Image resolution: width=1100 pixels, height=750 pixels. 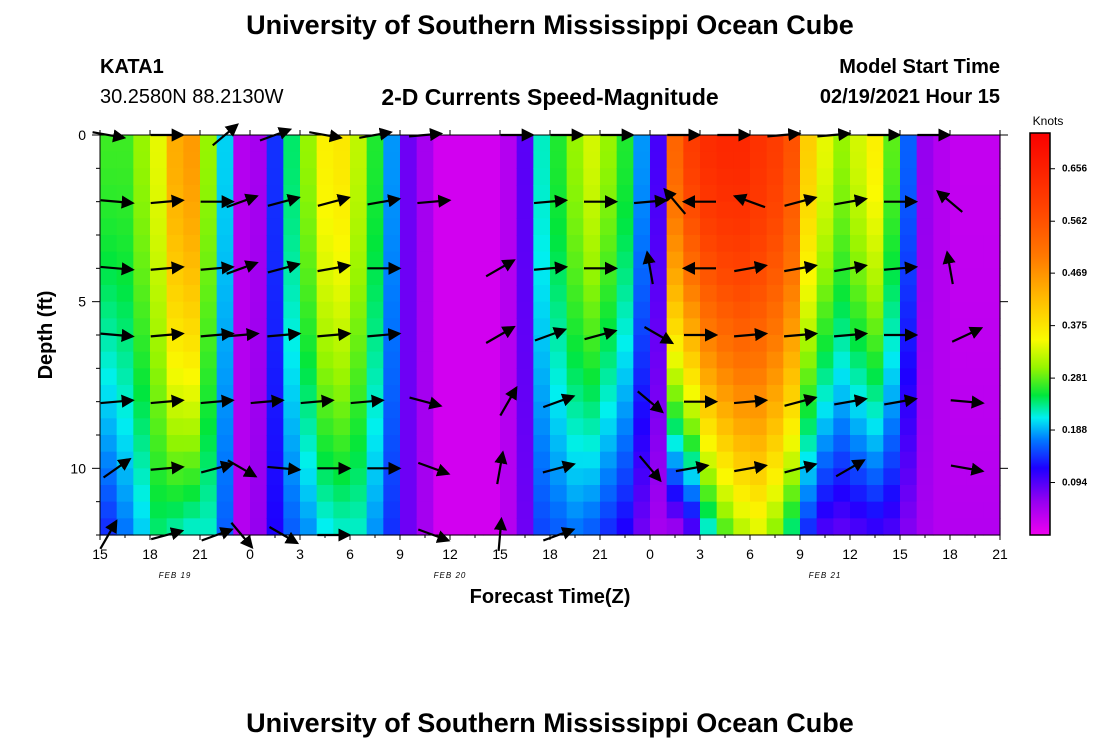 What do you see at coordinates (550, 554) in the screenshot?
I see `x-tick-label: 18` at bounding box center [550, 554].